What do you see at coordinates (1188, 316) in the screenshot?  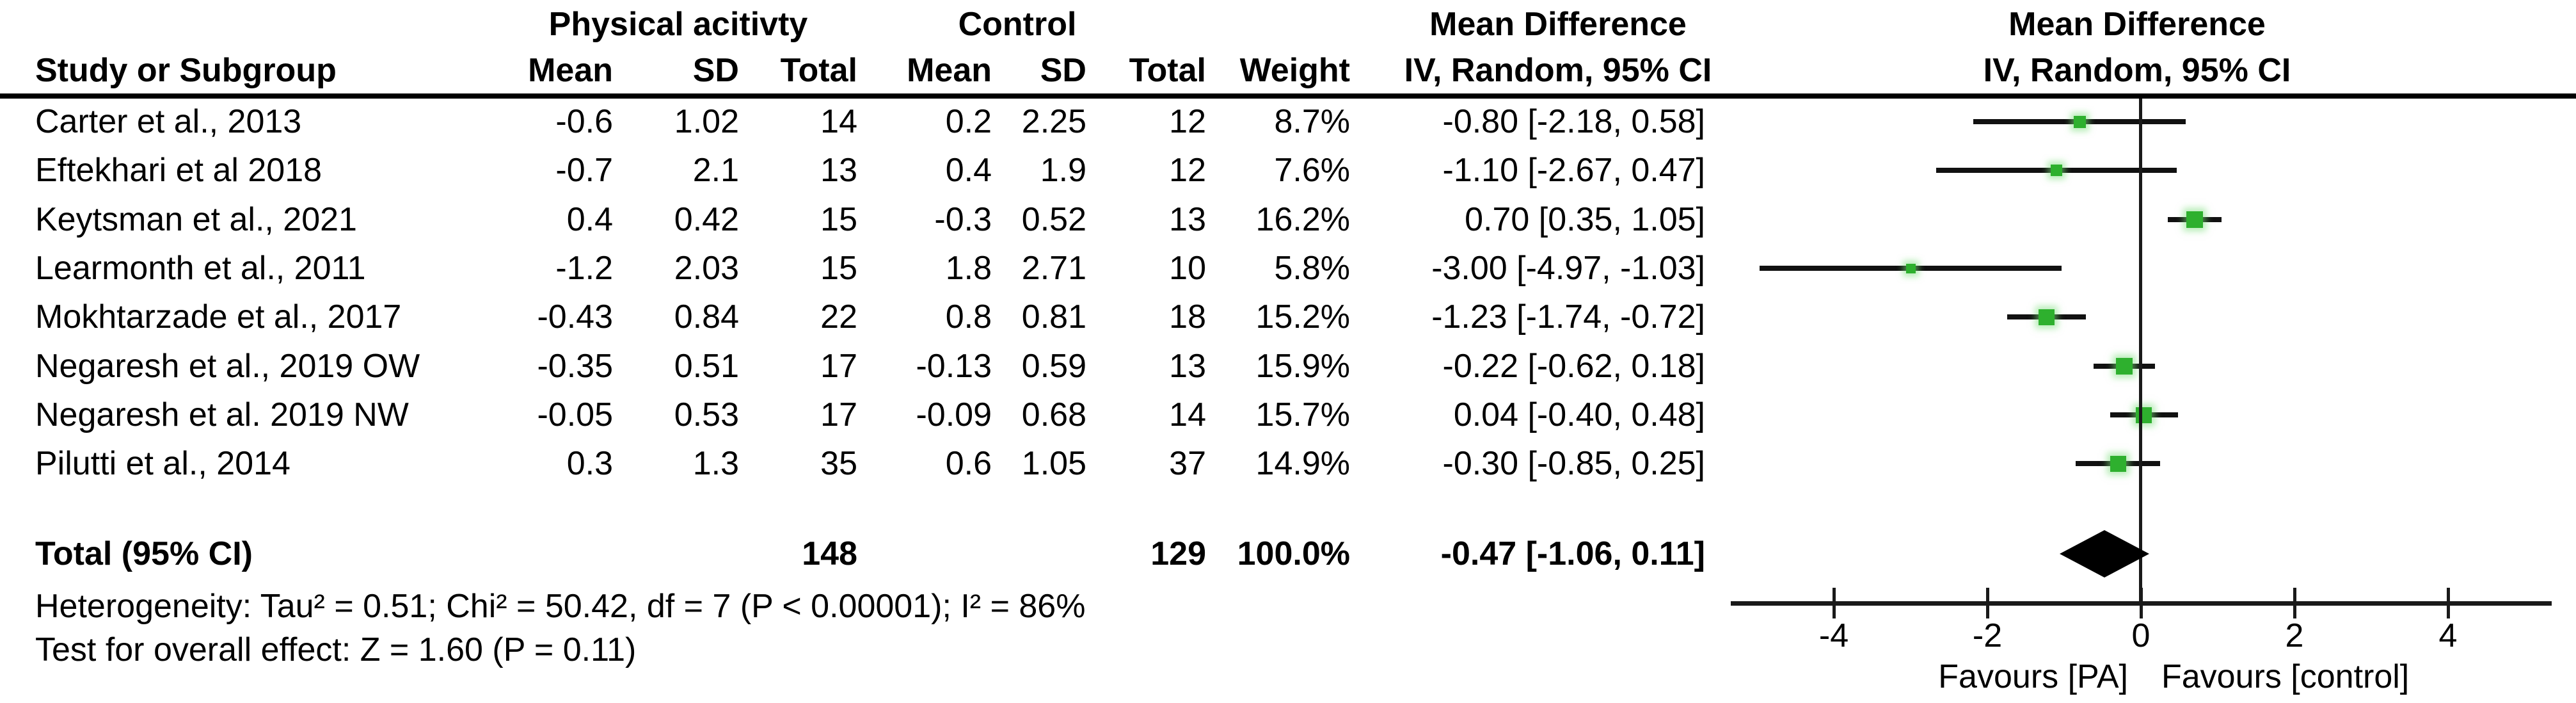 I see `study-ctrl-total: 18` at bounding box center [1188, 316].